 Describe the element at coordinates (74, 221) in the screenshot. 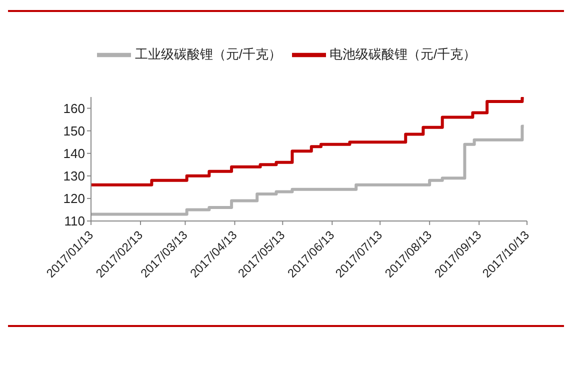

I see `y-tick-label: 110` at that location.